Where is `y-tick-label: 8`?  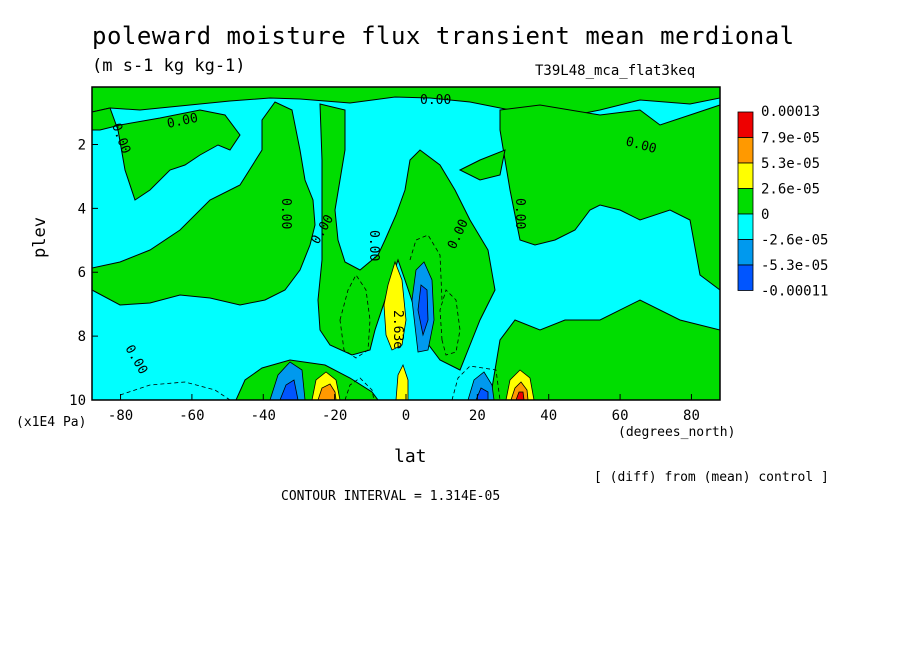 y-tick-label: 8 is located at coordinates (82, 337).